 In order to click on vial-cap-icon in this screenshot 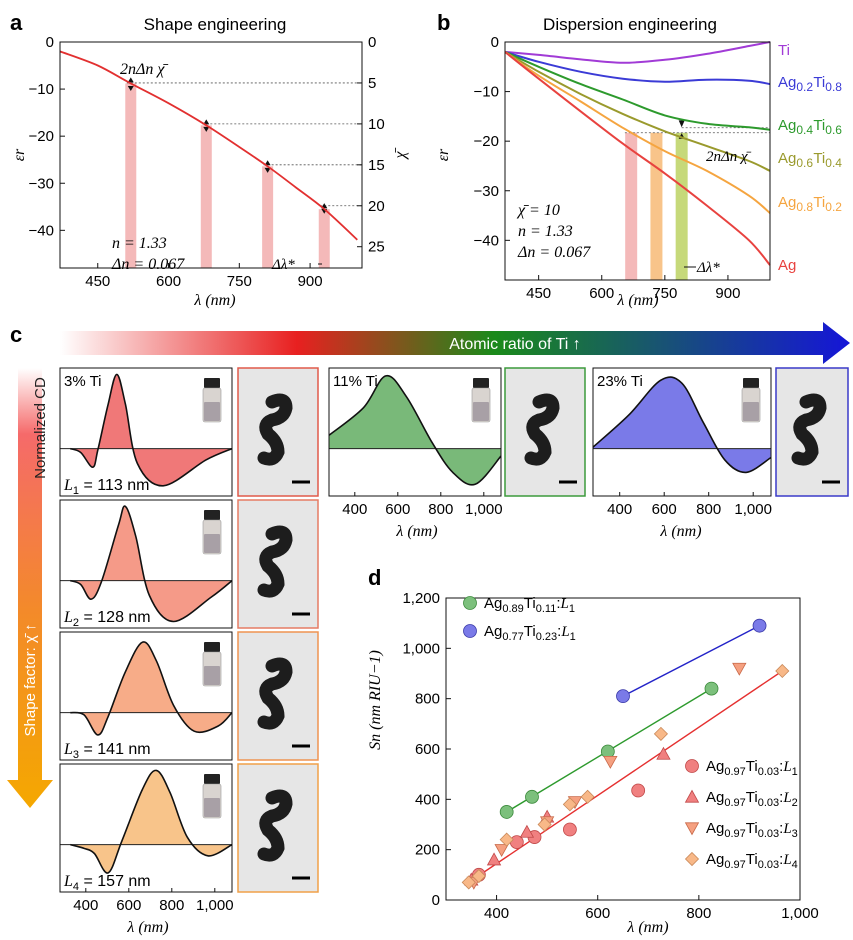, I will do `click(212, 515)`.